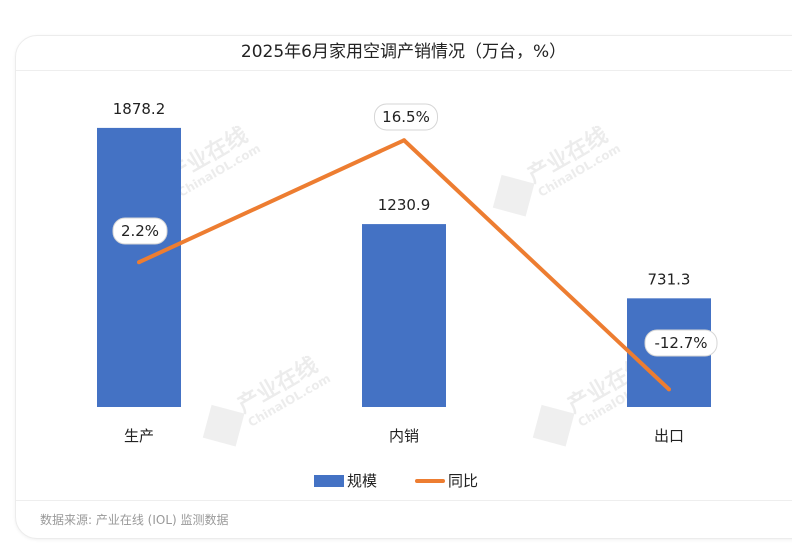  What do you see at coordinates (446, 480) in the screenshot?
I see `legend-item-line: 同比` at bounding box center [446, 480].